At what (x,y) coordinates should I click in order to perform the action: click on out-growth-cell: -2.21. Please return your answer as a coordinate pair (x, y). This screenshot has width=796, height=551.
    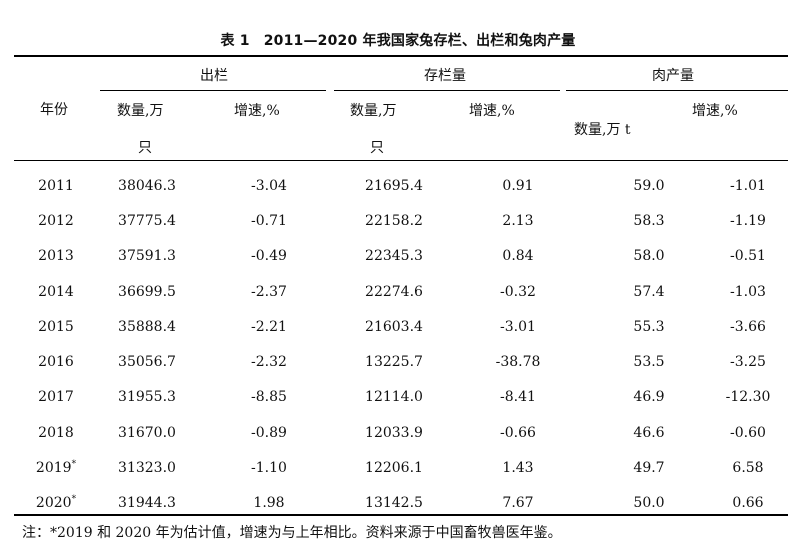
    Looking at the image, I should click on (269, 326).